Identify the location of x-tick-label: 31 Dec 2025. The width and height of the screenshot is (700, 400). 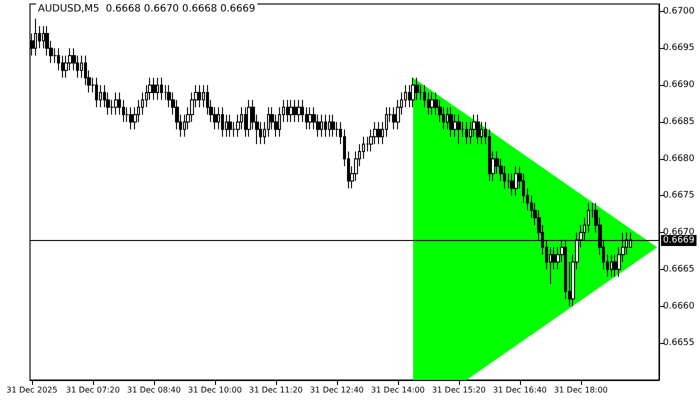
(32, 390).